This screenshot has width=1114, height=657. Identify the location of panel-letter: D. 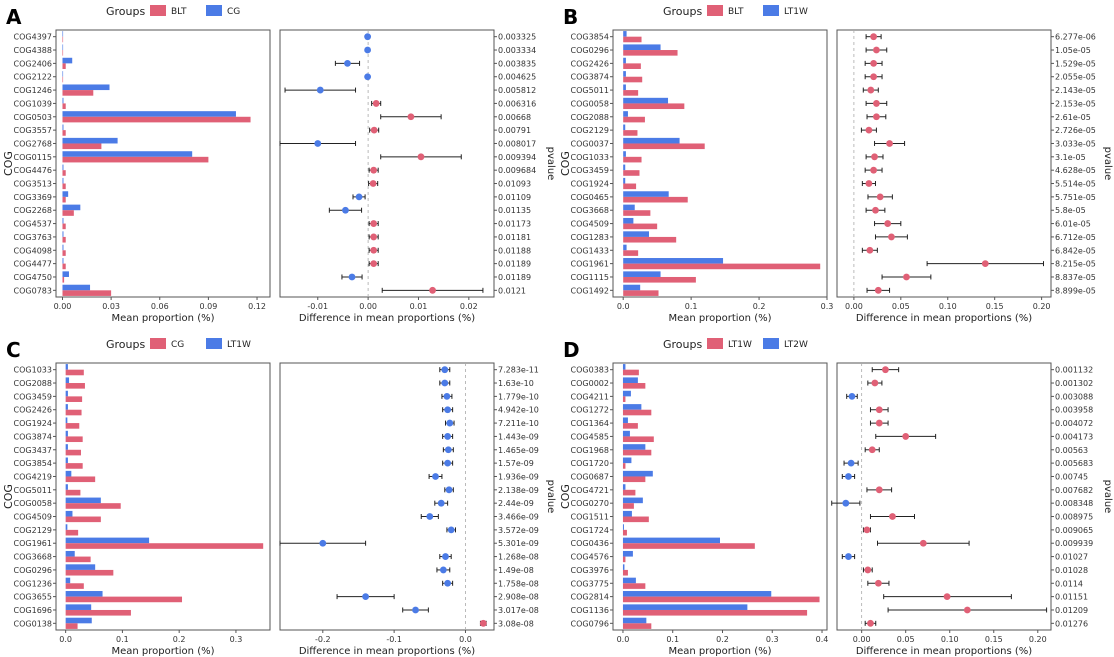
(571, 350).